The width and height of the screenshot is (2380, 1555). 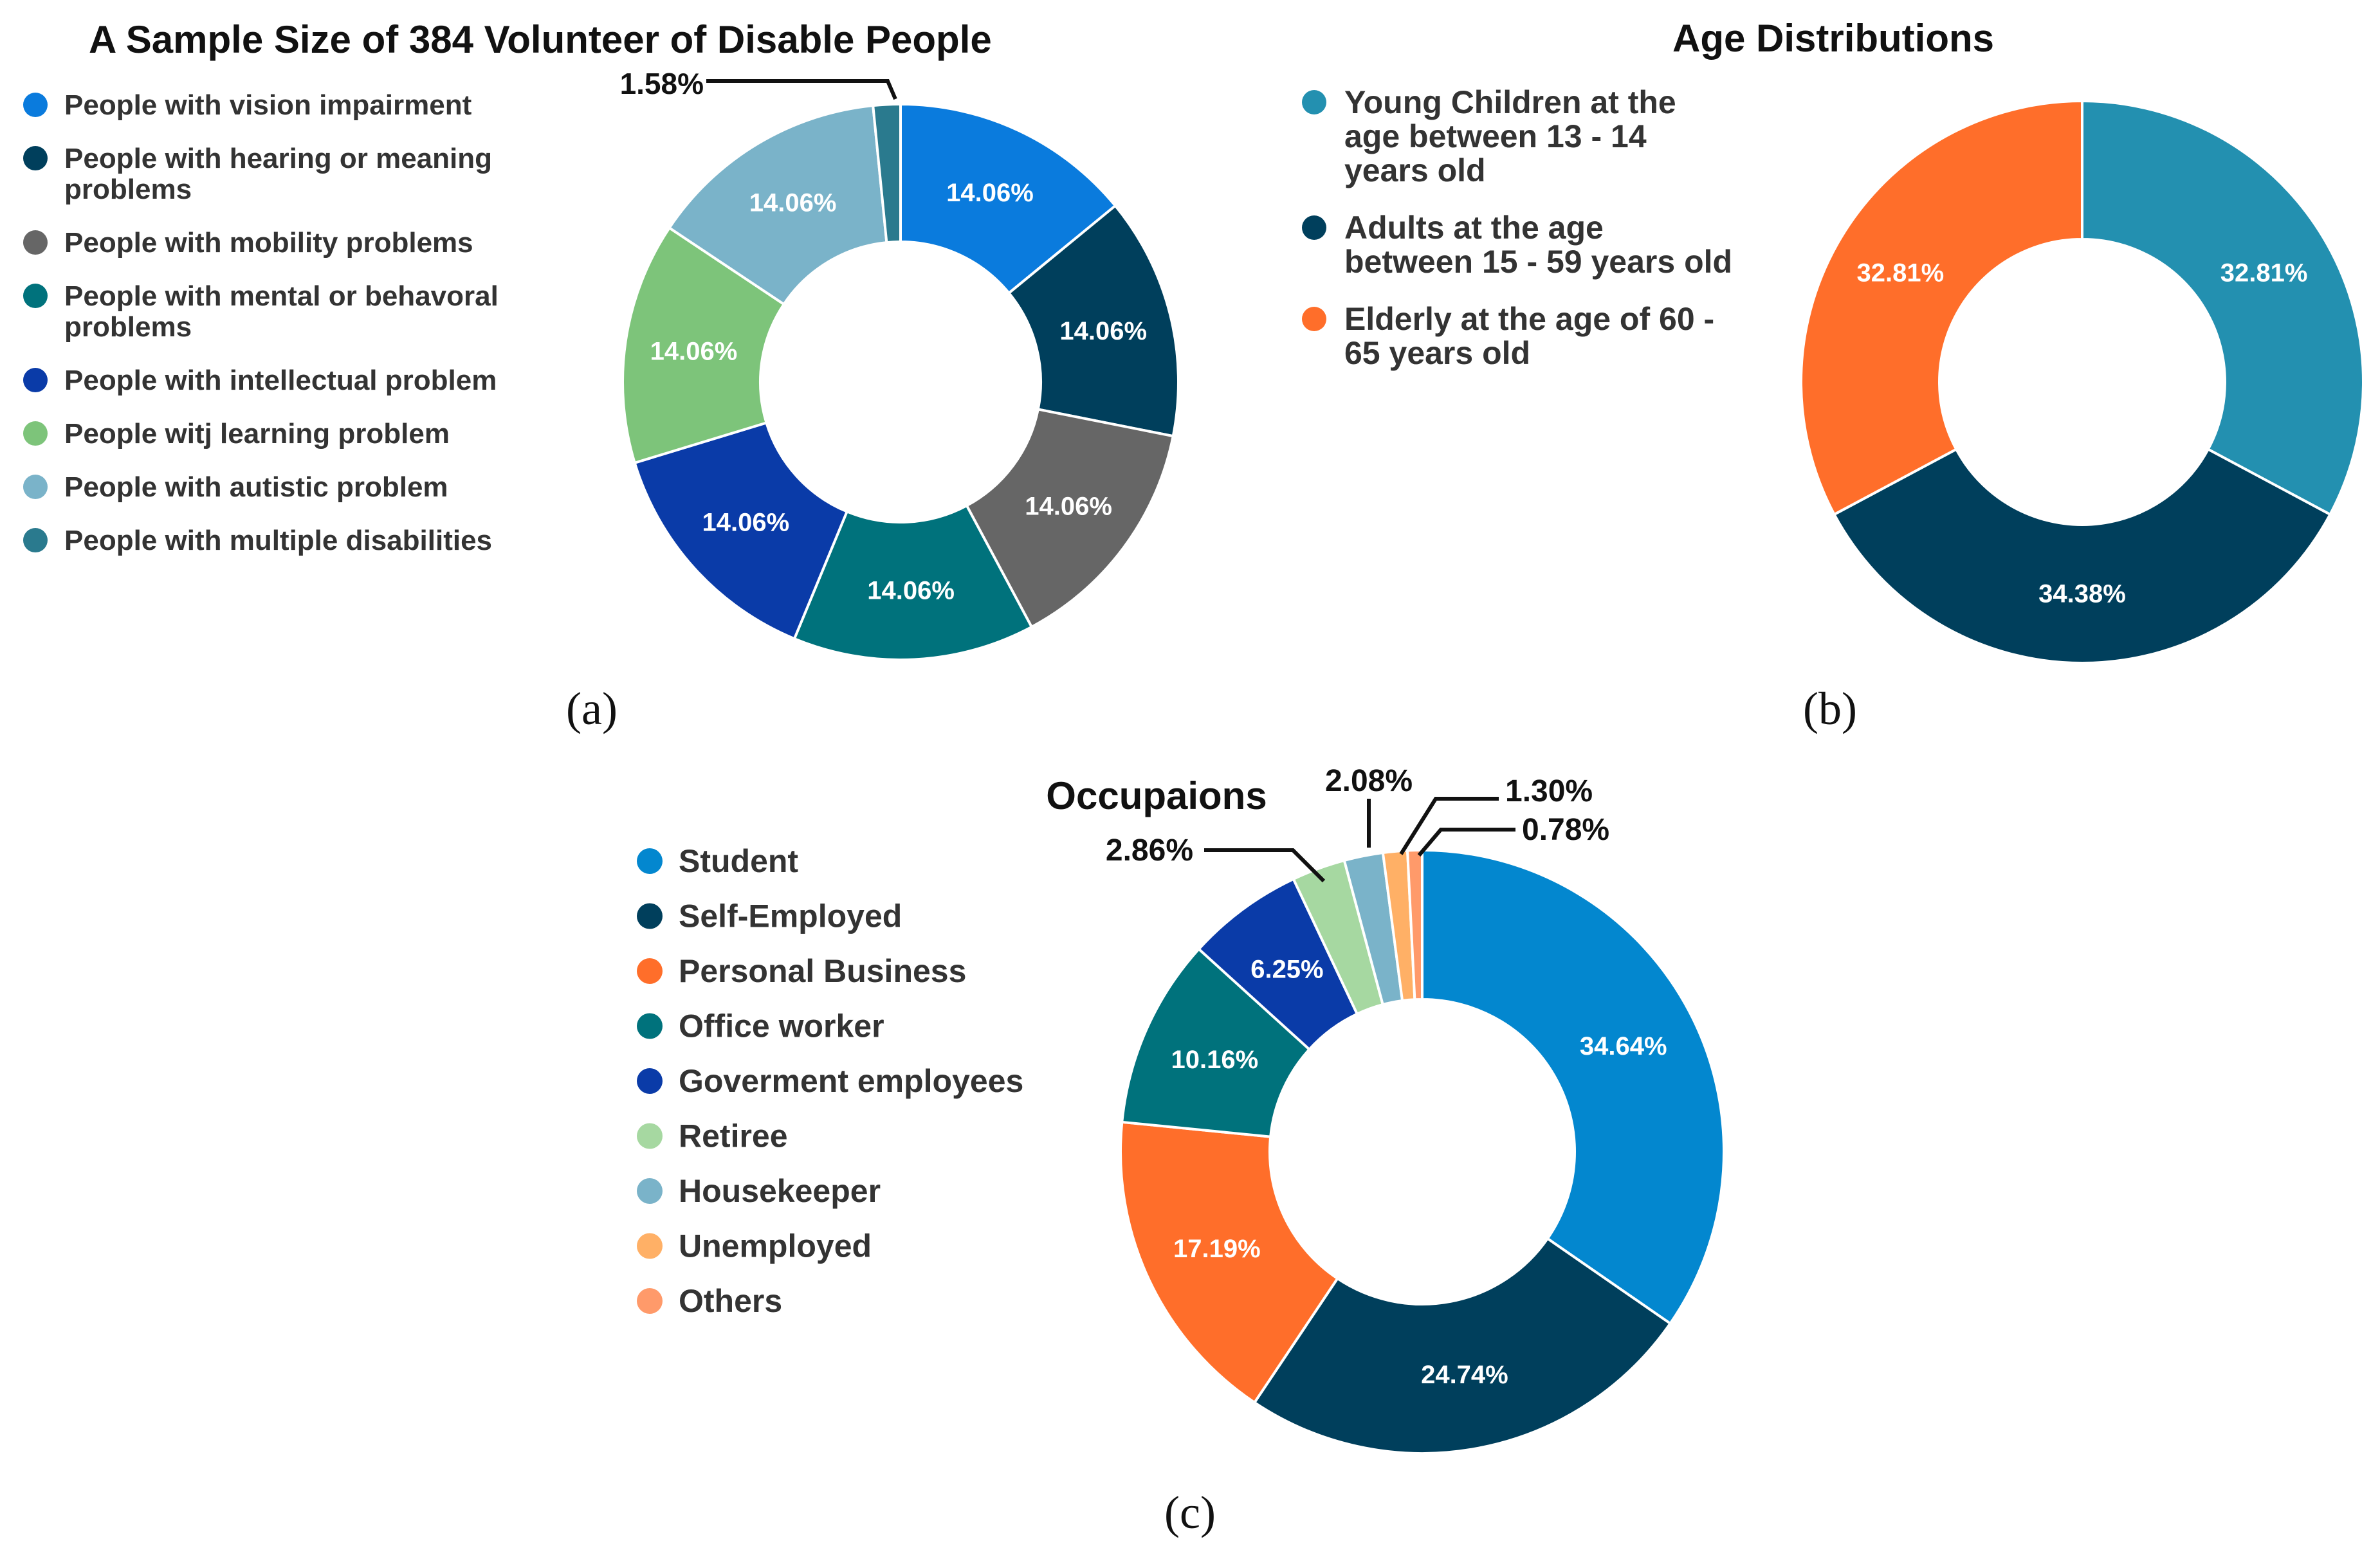 What do you see at coordinates (1229, 1262) in the screenshot?
I see `chart-c-slice-personal-business` at bounding box center [1229, 1262].